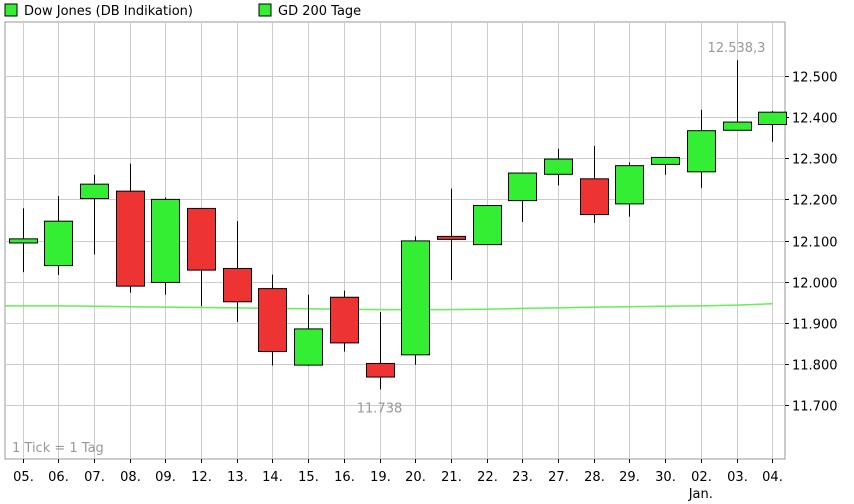 The height and width of the screenshot is (504, 854). I want to click on y-tick-label: 12.500, so click(815, 78).